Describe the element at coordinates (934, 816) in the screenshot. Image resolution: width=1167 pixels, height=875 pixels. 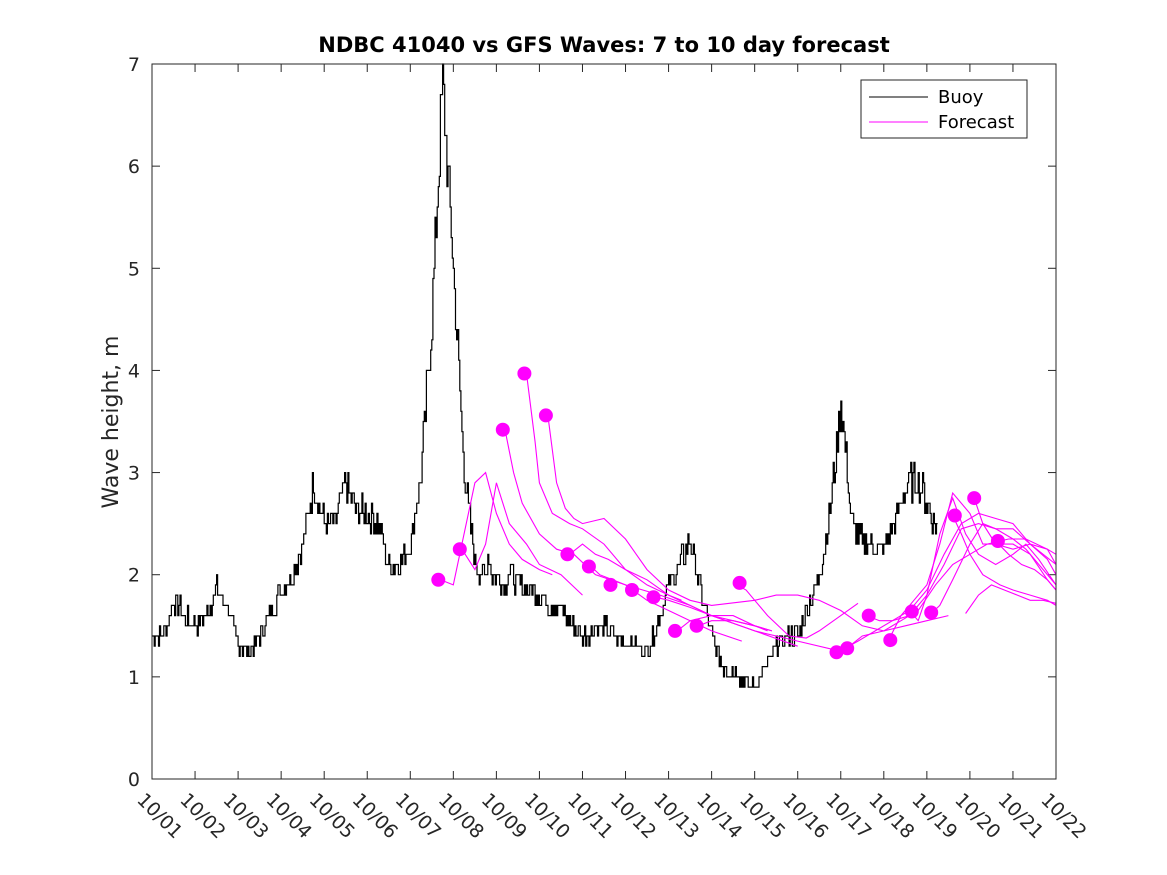
I see `x-tick-label: 10/19` at that location.